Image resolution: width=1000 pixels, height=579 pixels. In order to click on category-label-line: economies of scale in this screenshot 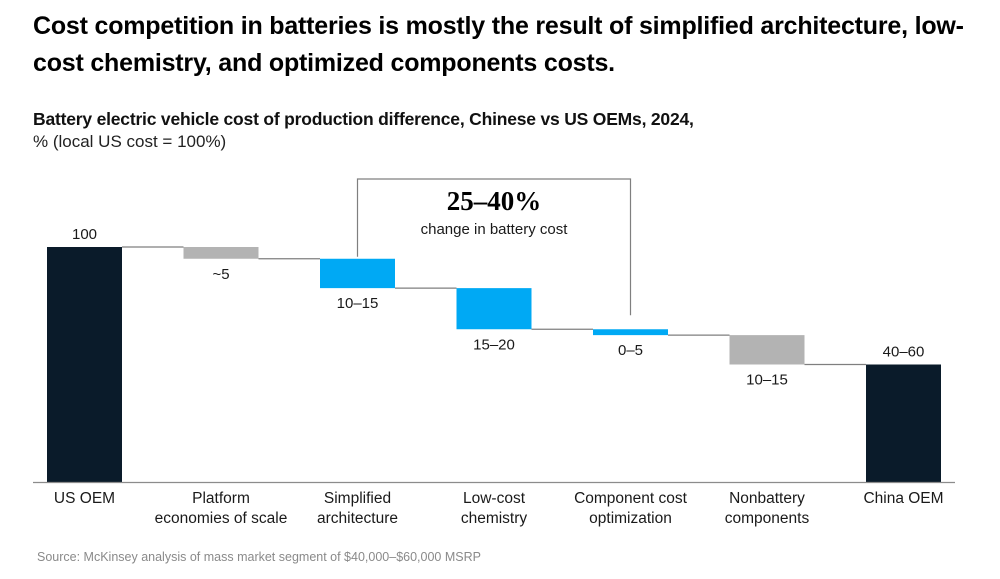, I will do `click(221, 518)`.